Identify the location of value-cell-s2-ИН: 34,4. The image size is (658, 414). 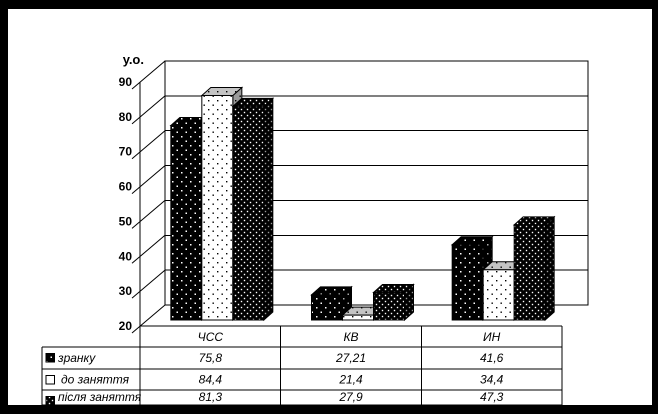
(492, 380).